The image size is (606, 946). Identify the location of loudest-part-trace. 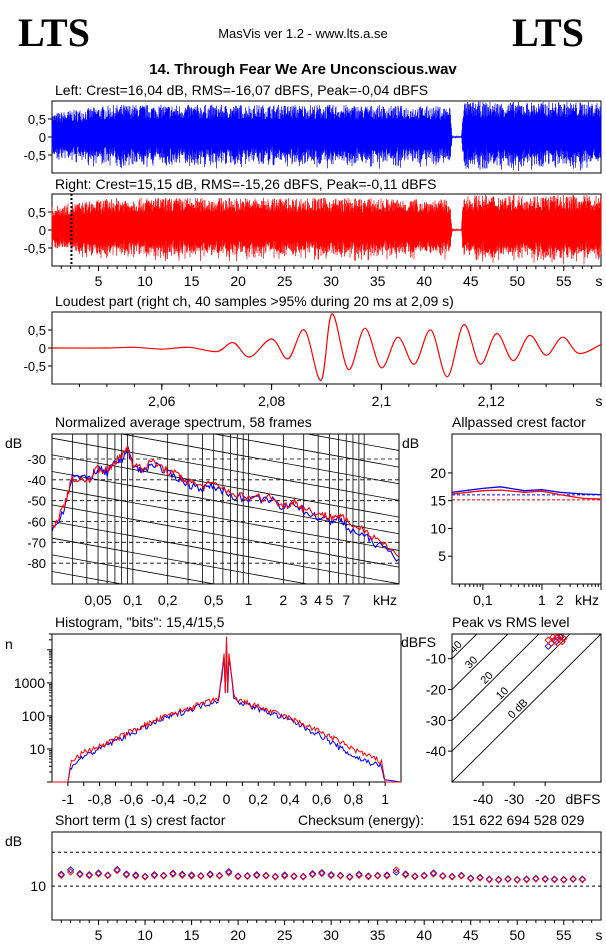
(326, 347).